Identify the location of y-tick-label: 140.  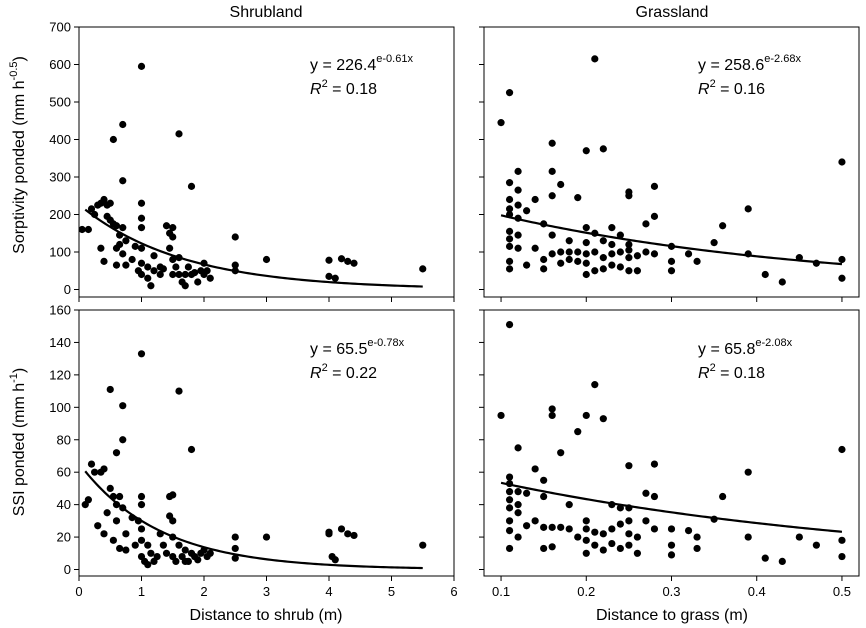
(60, 342).